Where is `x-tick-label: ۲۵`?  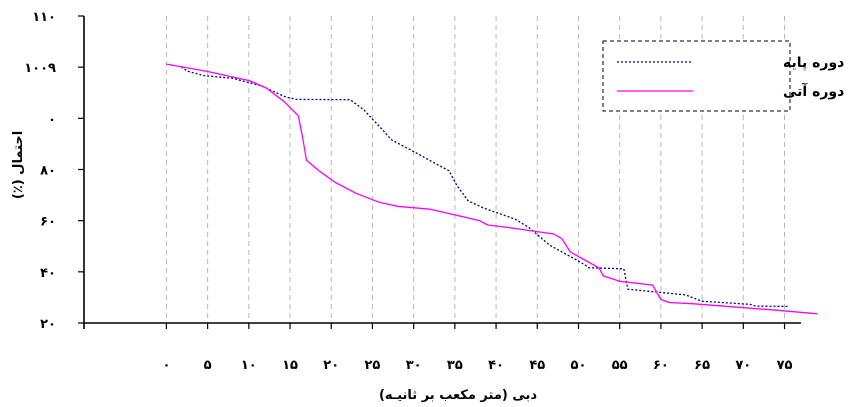
x-tick-label: ۲۵ is located at coordinates (373, 365).